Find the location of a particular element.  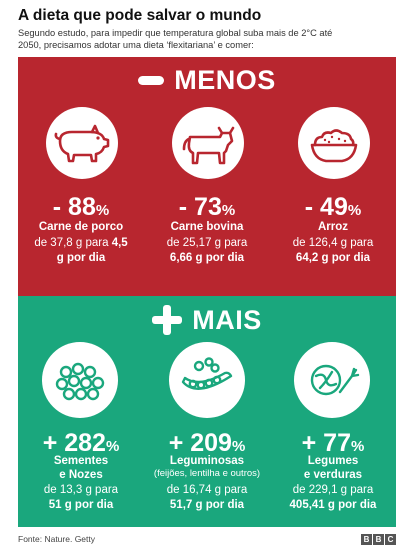

mais-heading: MAIS is located at coordinates (207, 320).